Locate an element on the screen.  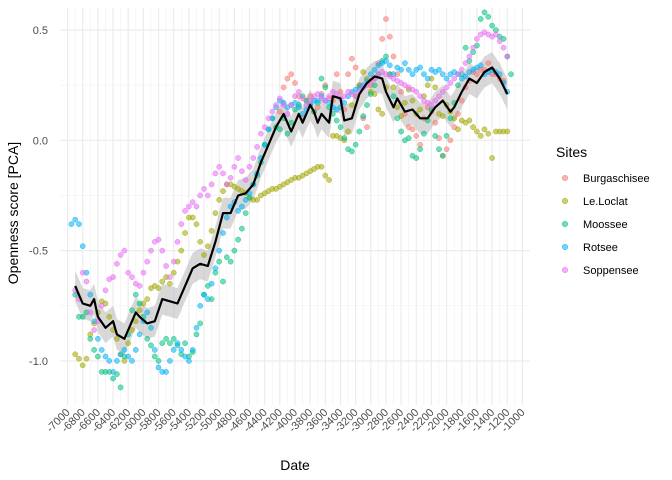
x-axis-title: Date is located at coordinates (295, 465).